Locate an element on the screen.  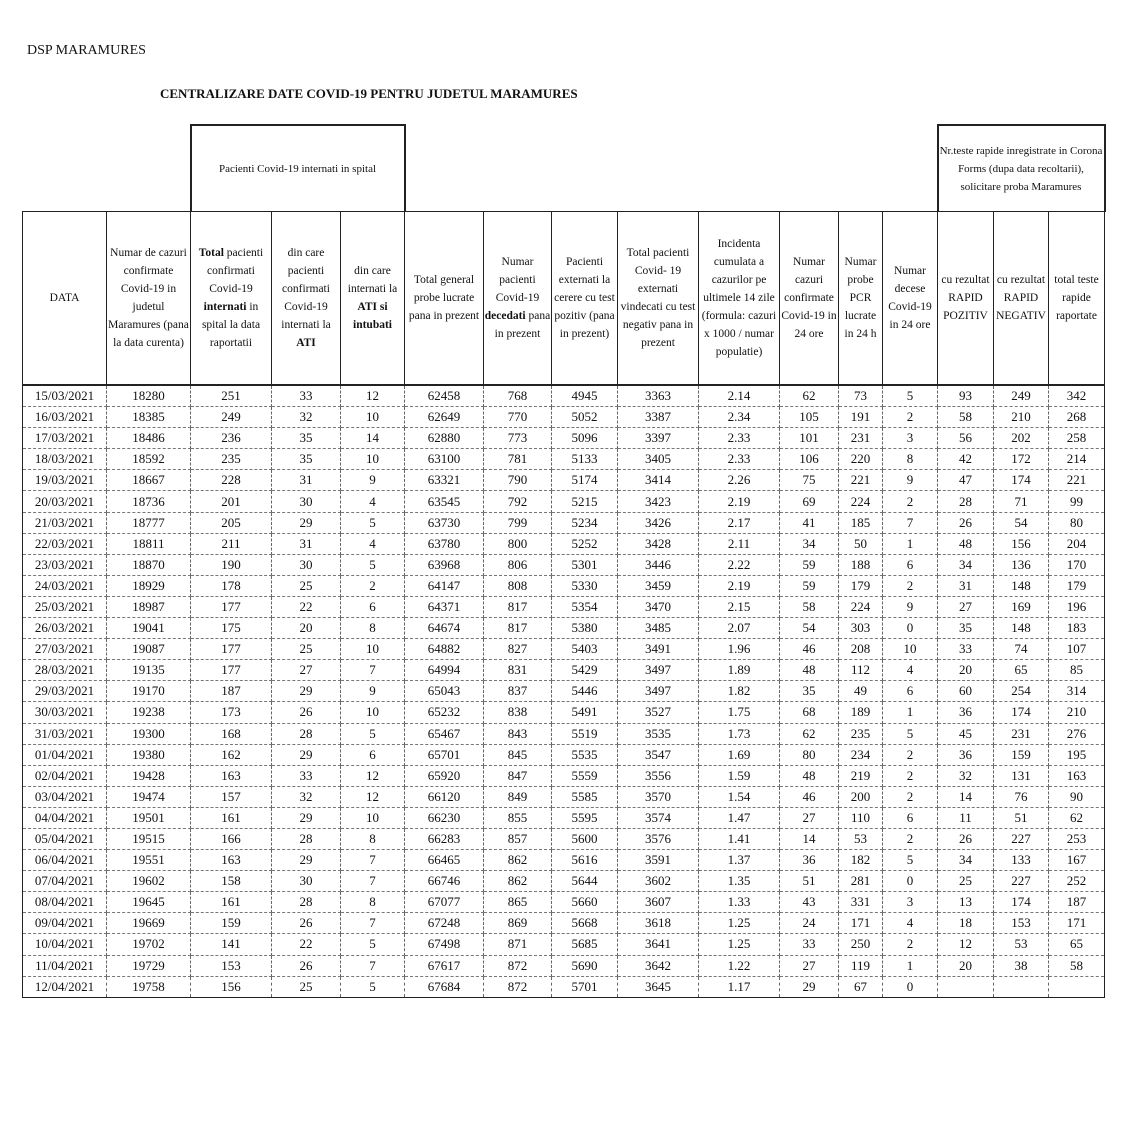
value-cell: 18667 is located at coordinates (148, 480).